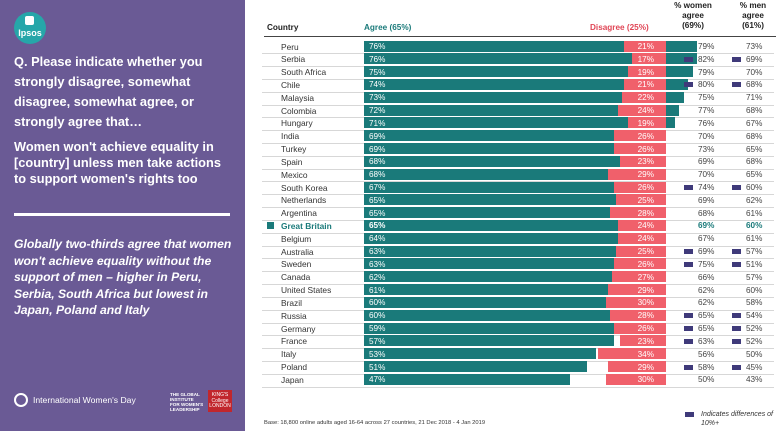 The image size is (780, 431). I want to click on men-agree-value: 50%, so click(754, 354).